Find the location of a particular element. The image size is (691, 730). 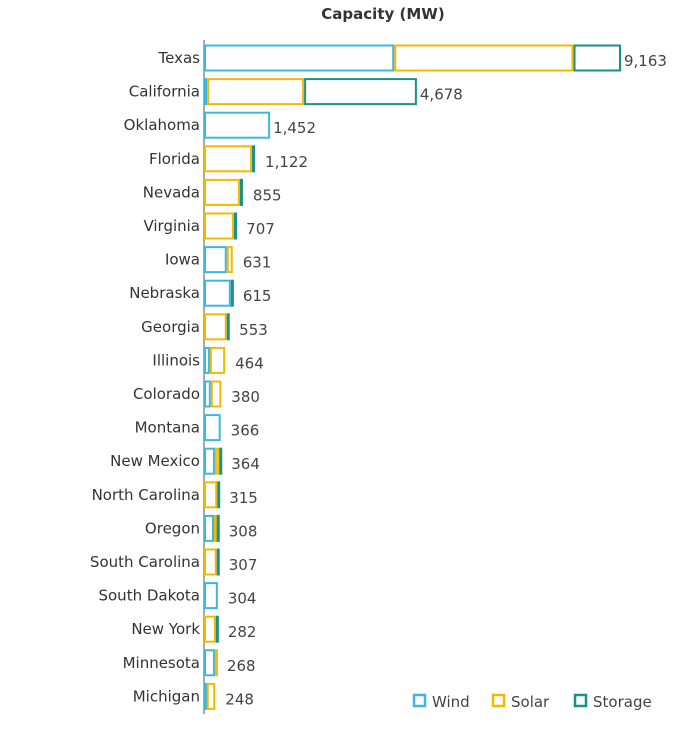

category-label: South Carolina is located at coordinates (145, 562).